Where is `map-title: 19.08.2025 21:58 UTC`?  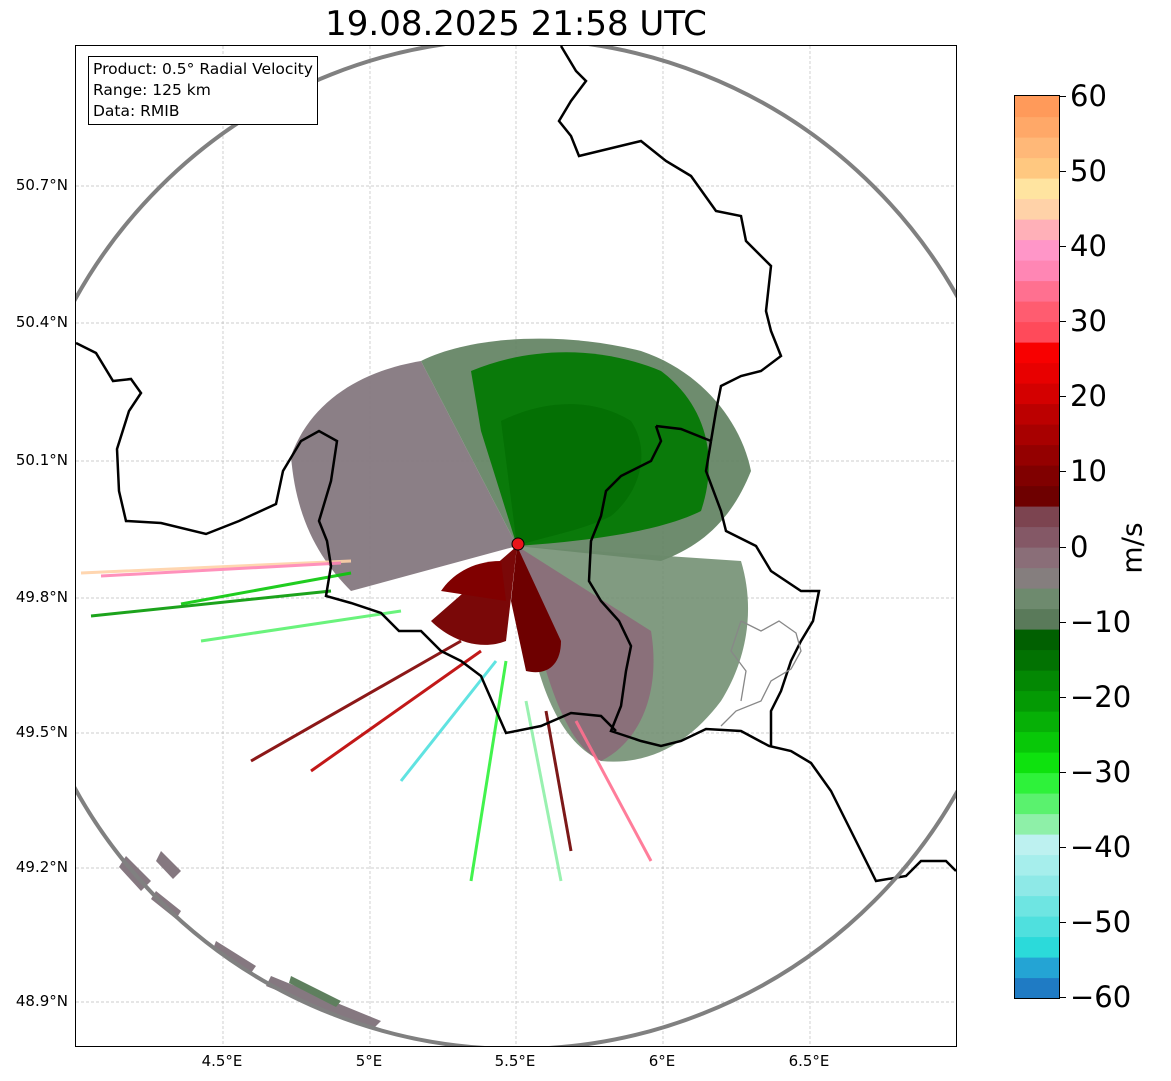 map-title: 19.08.2025 21:58 UTC is located at coordinates (516, 24).